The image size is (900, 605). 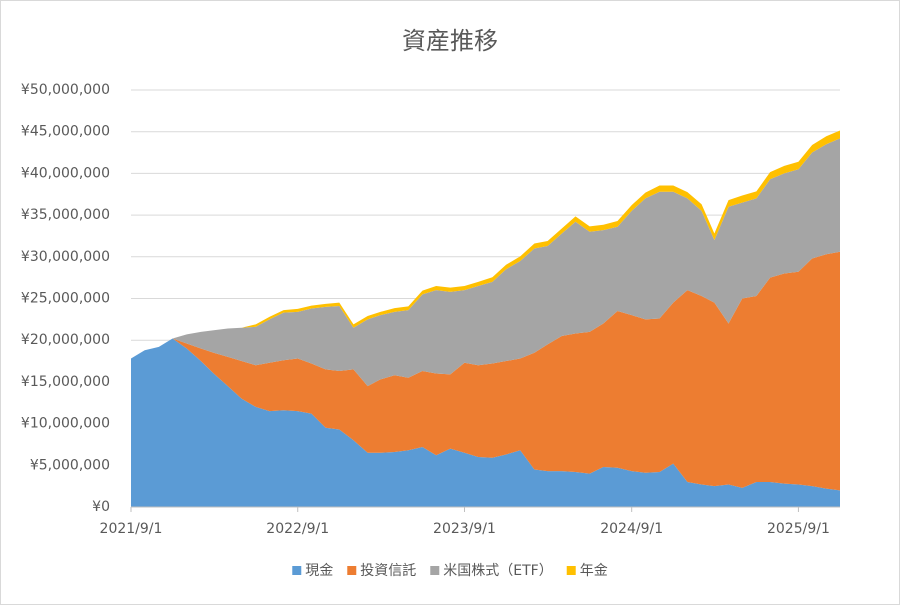 What do you see at coordinates (297, 529) in the screenshot?
I see `x-tick-label: 2022/9/1` at bounding box center [297, 529].